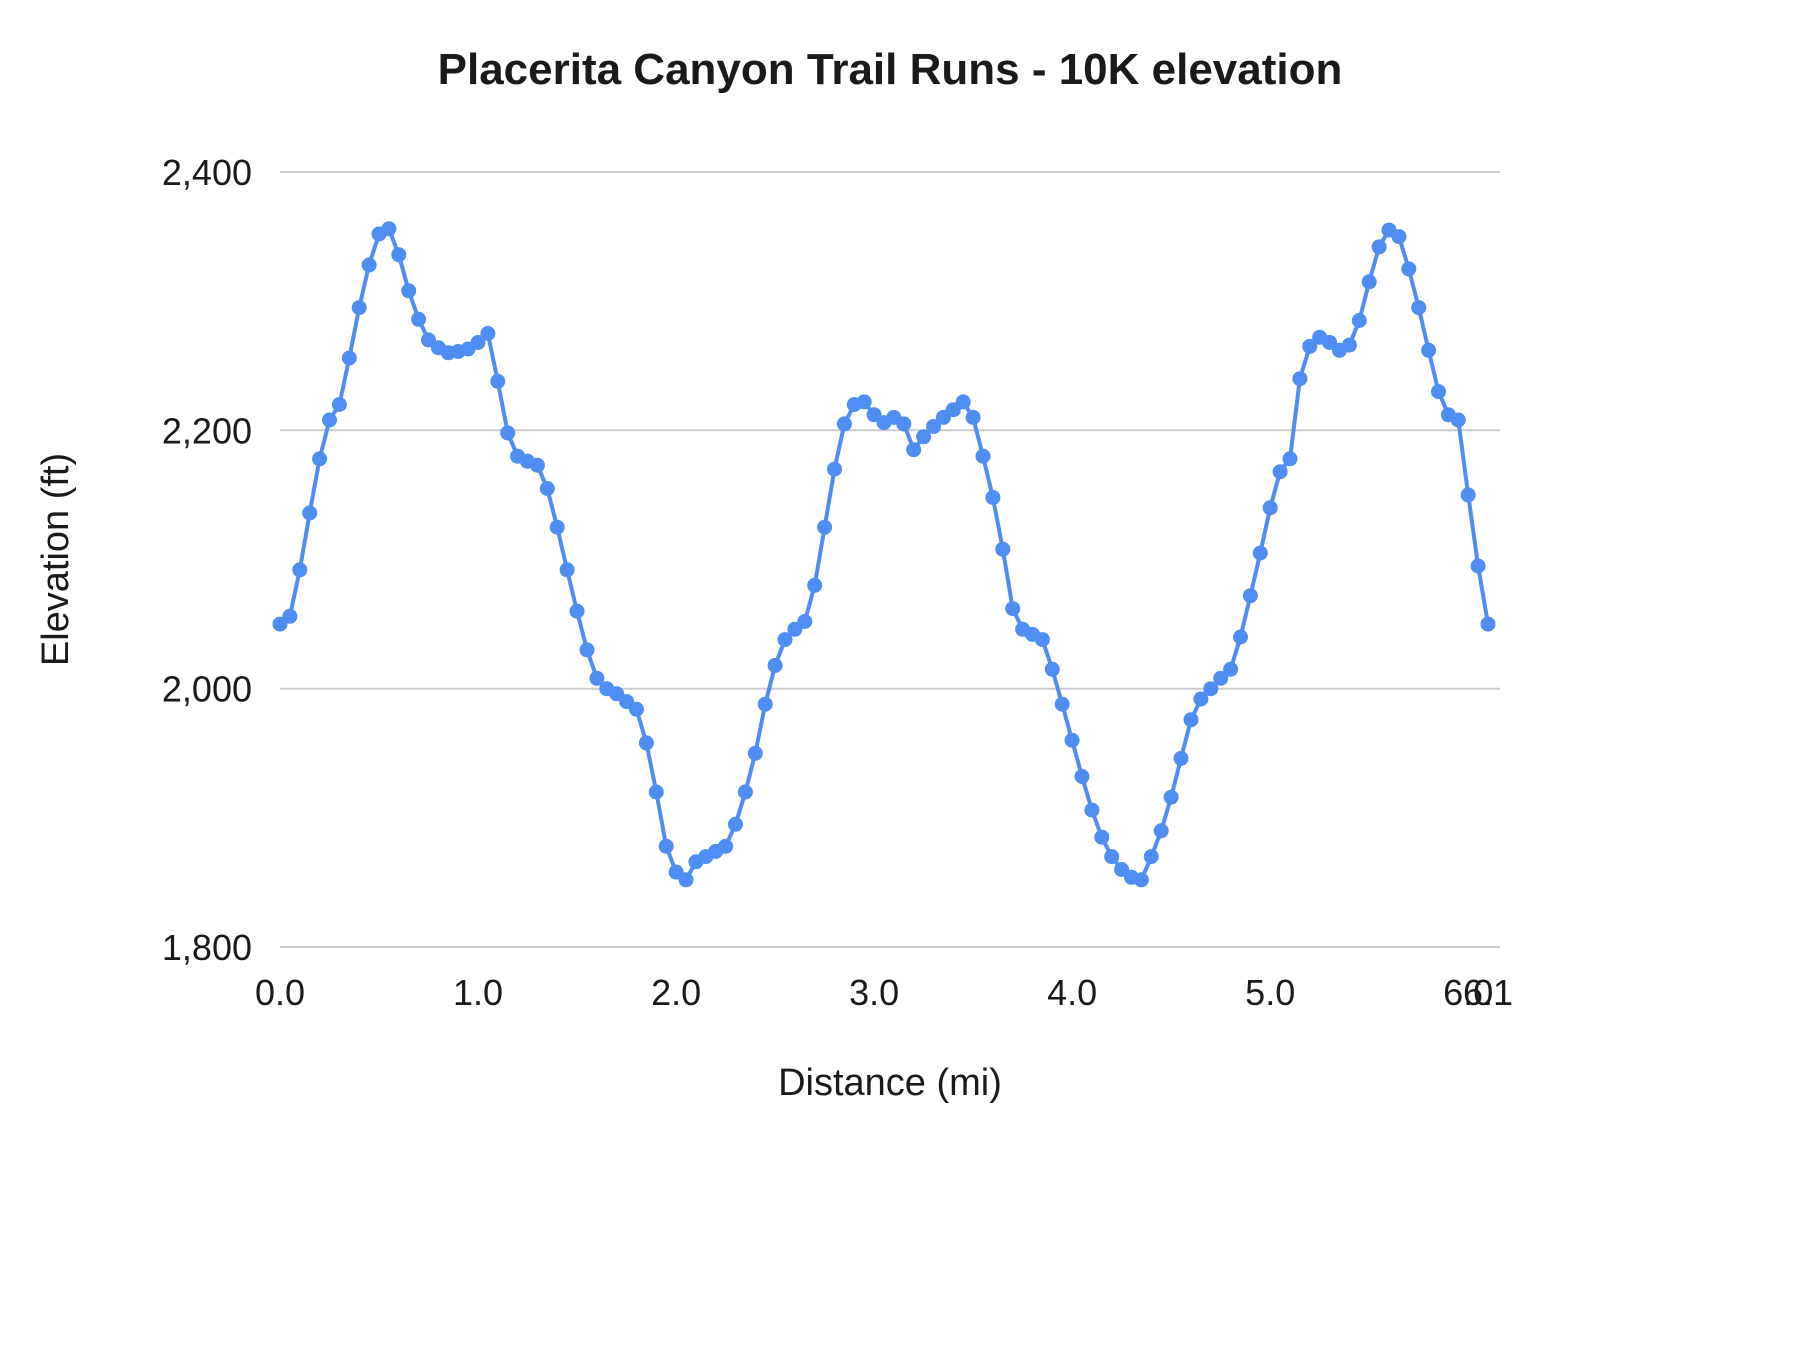  What do you see at coordinates (280, 992) in the screenshot?
I see `x-tick-label: 0.0` at bounding box center [280, 992].